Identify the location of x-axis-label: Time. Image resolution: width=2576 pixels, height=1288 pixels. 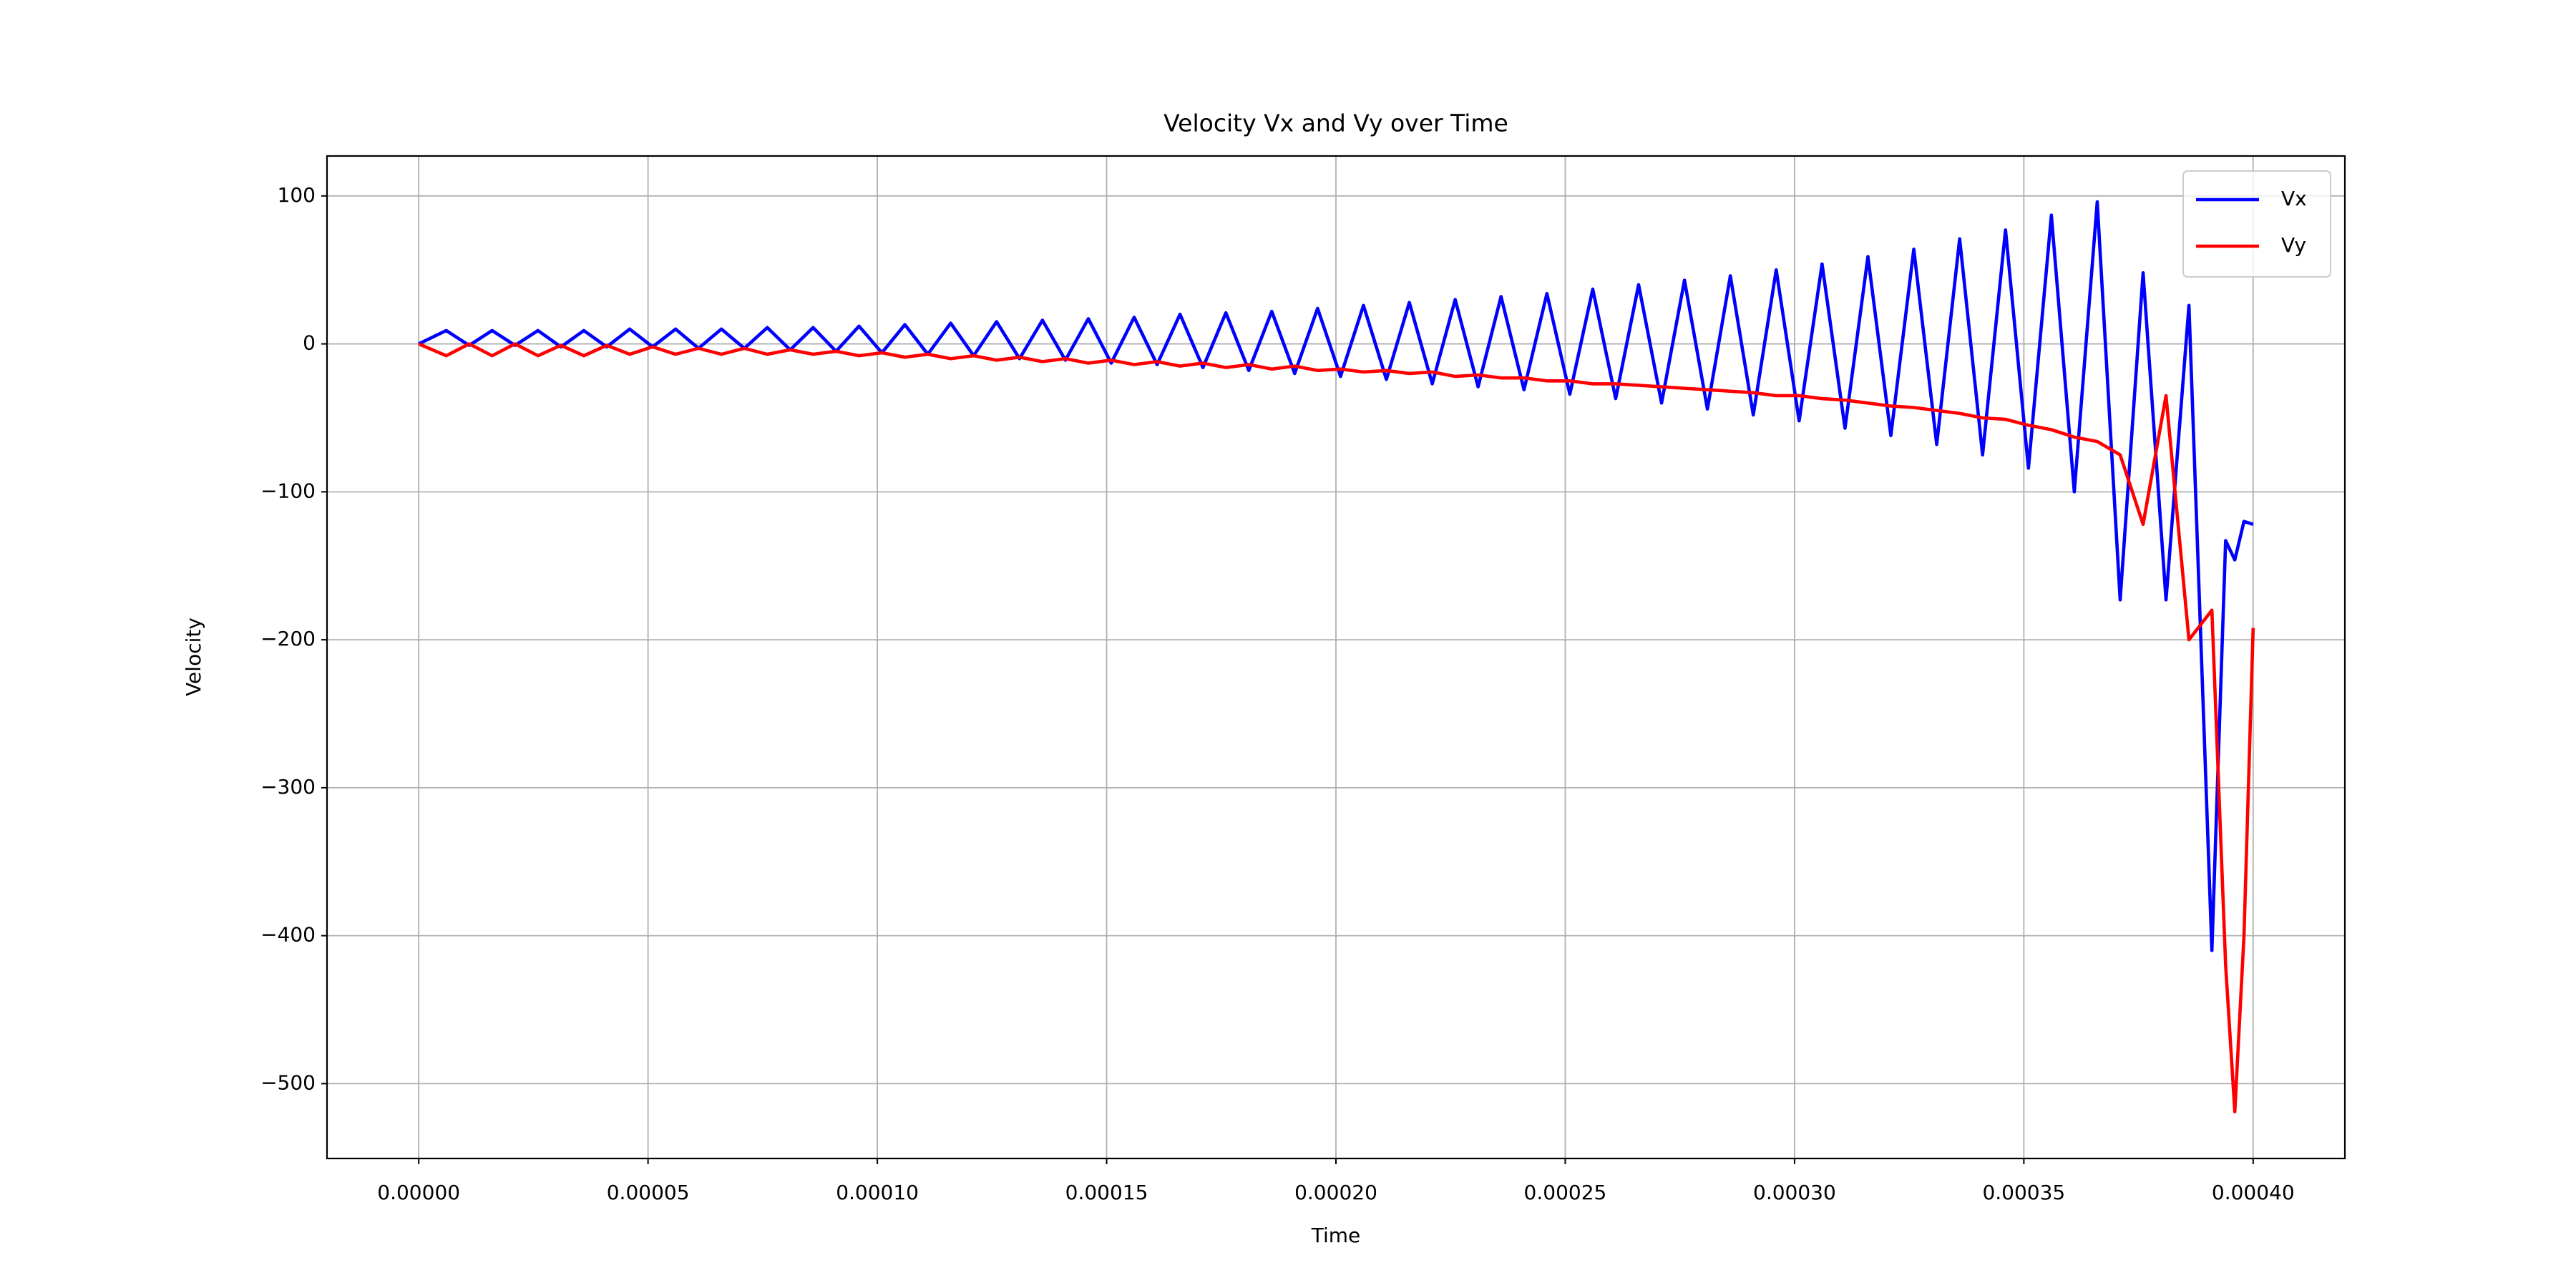
(1336, 1235).